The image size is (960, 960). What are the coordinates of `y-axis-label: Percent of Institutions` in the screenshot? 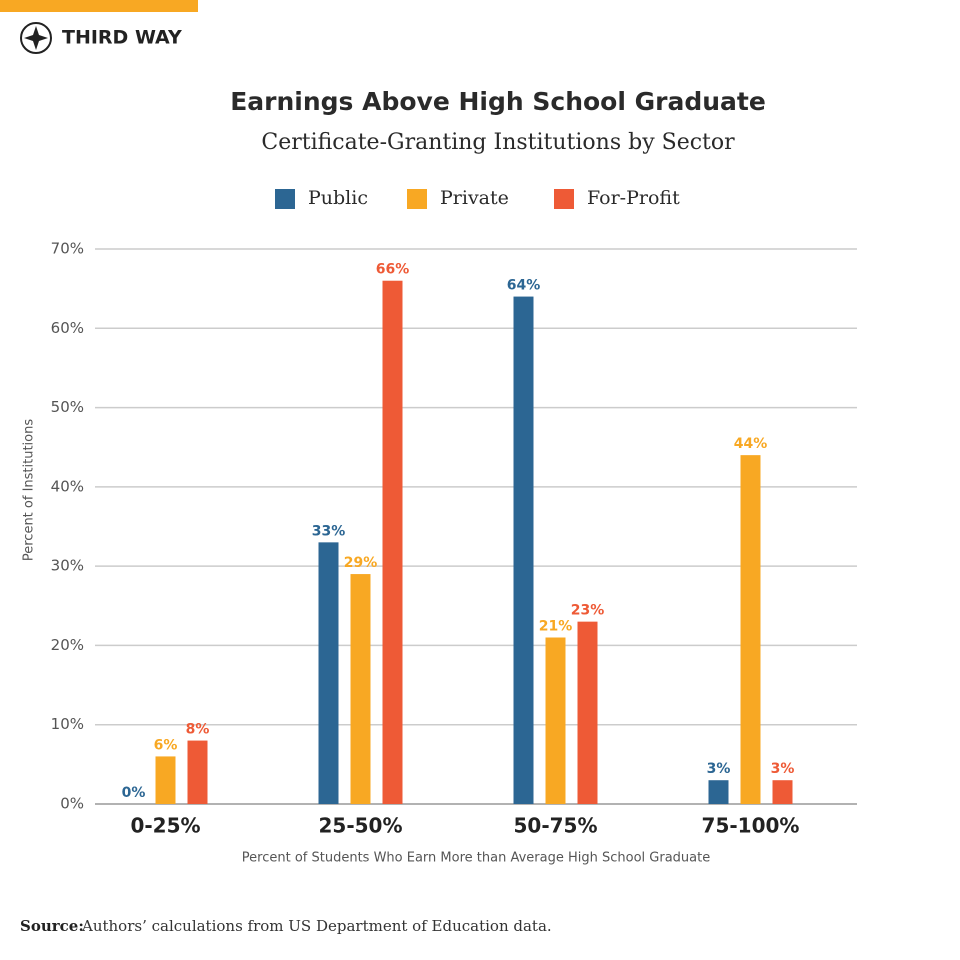 It's located at (29, 490).